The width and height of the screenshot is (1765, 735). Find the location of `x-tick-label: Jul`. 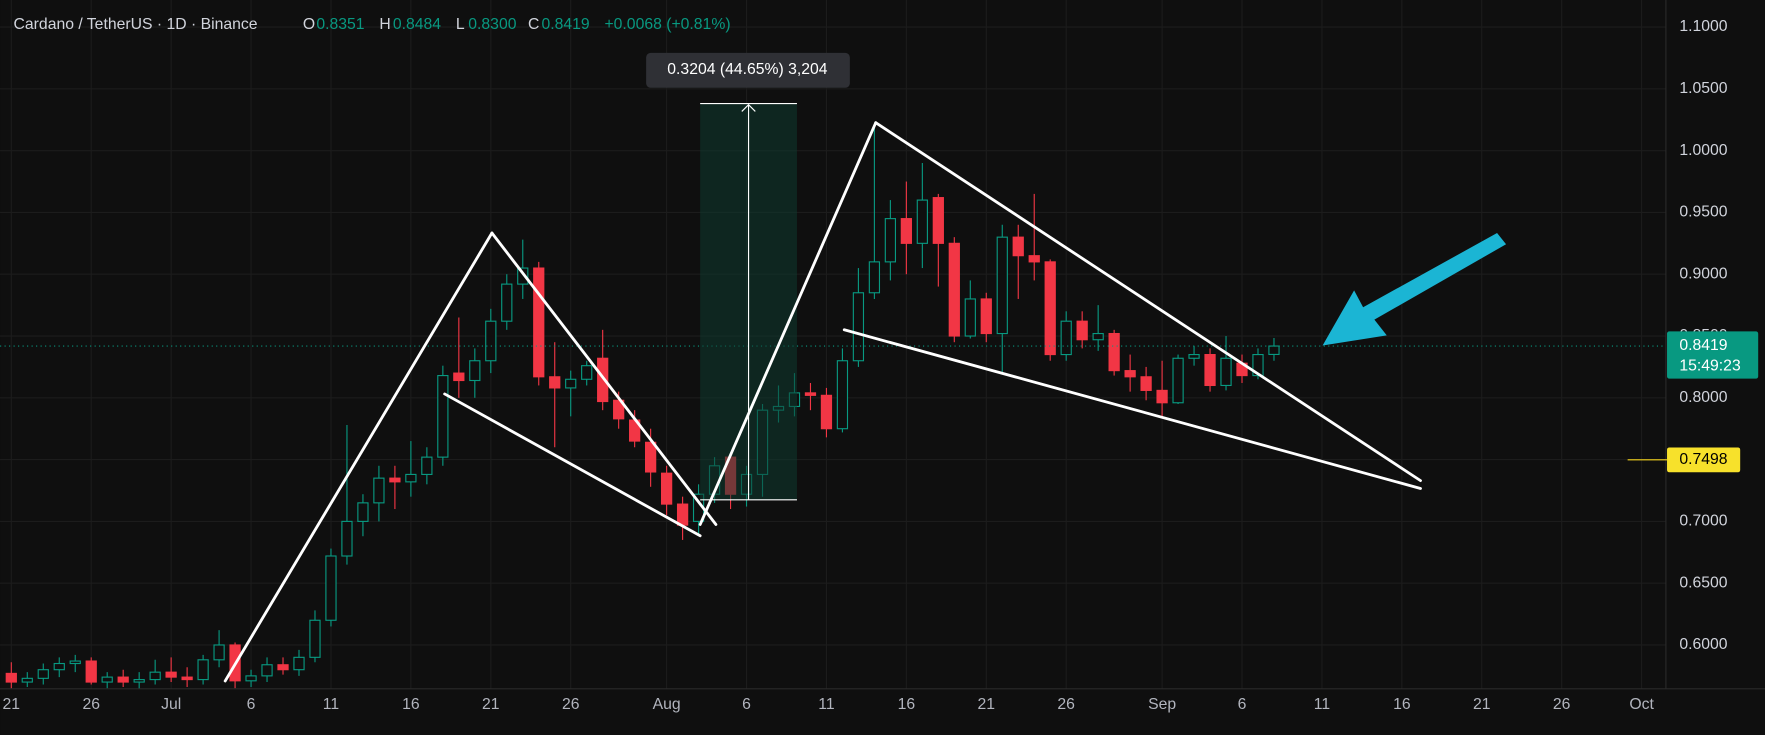

x-tick-label: Jul is located at coordinates (171, 704).